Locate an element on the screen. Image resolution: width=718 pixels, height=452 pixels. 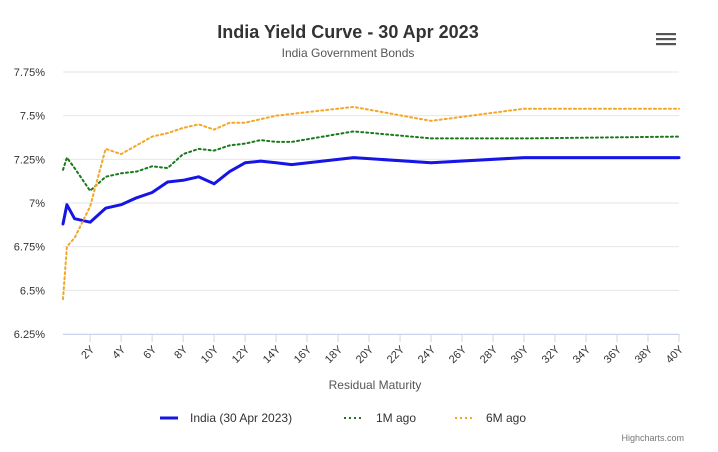
y-tick-label: 7.25% is located at coordinates (29, 160).